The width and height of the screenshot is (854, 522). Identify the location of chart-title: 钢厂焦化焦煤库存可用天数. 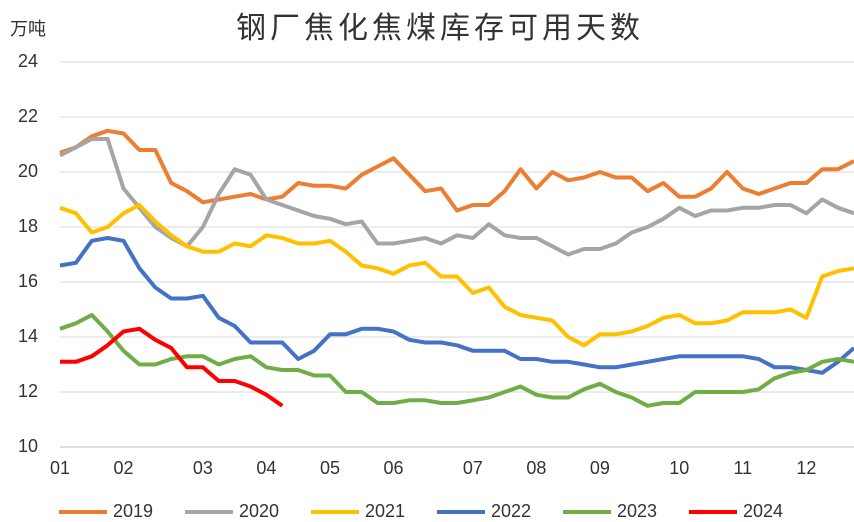
(440, 28).